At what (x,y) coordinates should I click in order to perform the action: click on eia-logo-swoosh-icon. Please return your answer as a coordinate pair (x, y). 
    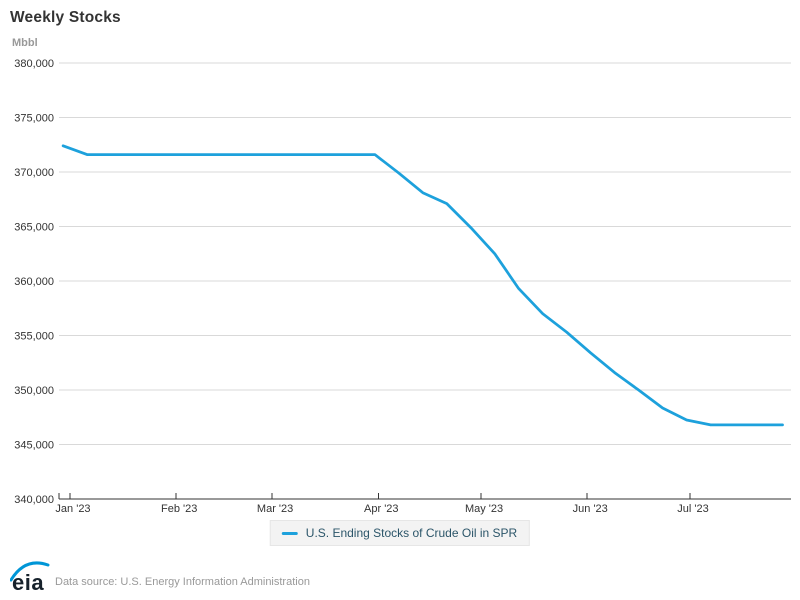
    Looking at the image, I should click on (30, 571).